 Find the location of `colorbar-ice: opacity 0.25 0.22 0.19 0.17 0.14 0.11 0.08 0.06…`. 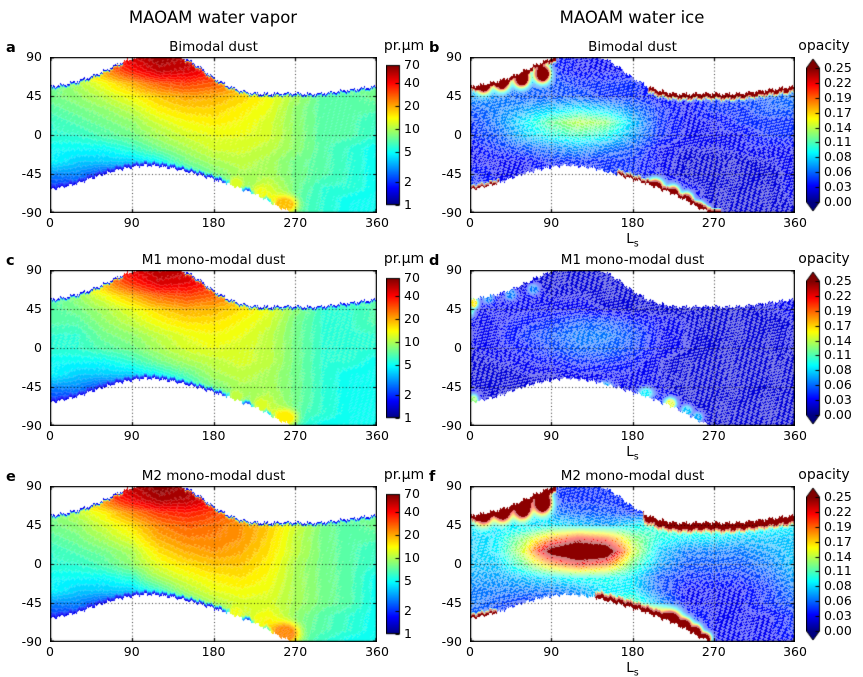

colorbar-ice: opacity 0.25 0.22 0.19 0.17 0.14 0.11 0.08 0.06… is located at coordinates (830, 554).